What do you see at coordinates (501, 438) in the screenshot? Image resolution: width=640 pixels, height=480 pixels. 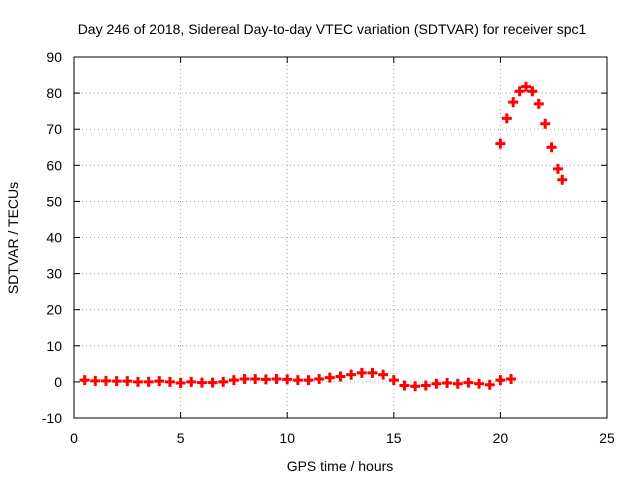 I see `x-tick-label: 20` at bounding box center [501, 438].